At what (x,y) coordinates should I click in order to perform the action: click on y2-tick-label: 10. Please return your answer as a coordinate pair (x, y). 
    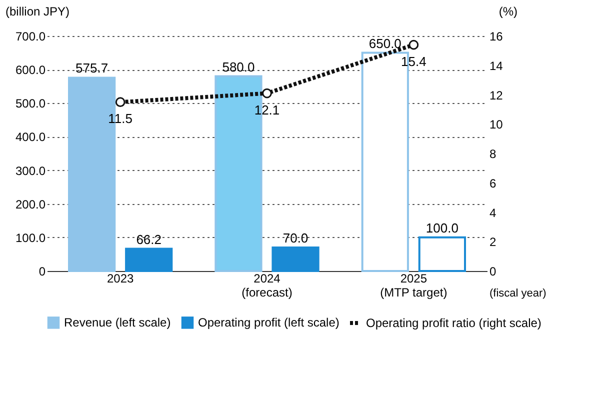
    Looking at the image, I should click on (497, 125).